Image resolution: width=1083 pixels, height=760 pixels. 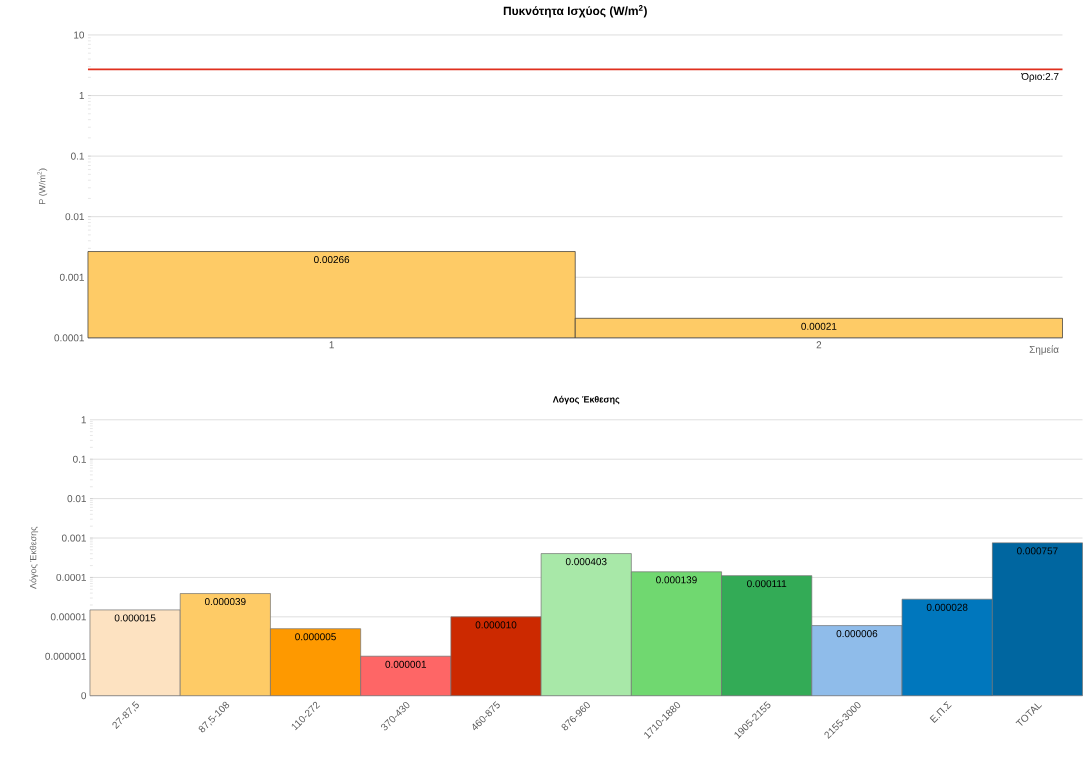 I want to click on ref-line-label: Όριο:2.7, so click(x=1039, y=78).